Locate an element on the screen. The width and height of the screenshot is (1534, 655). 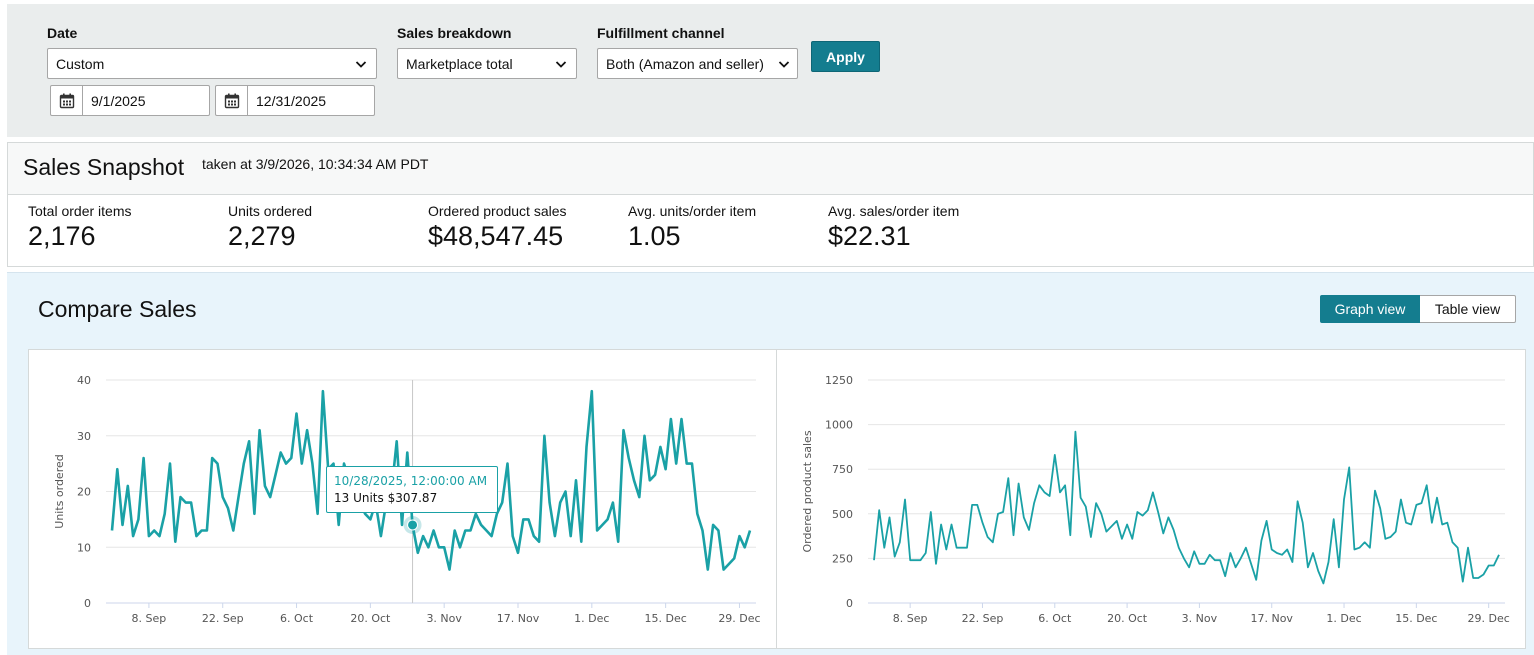
y-tick-label: 40 is located at coordinates (84, 380).